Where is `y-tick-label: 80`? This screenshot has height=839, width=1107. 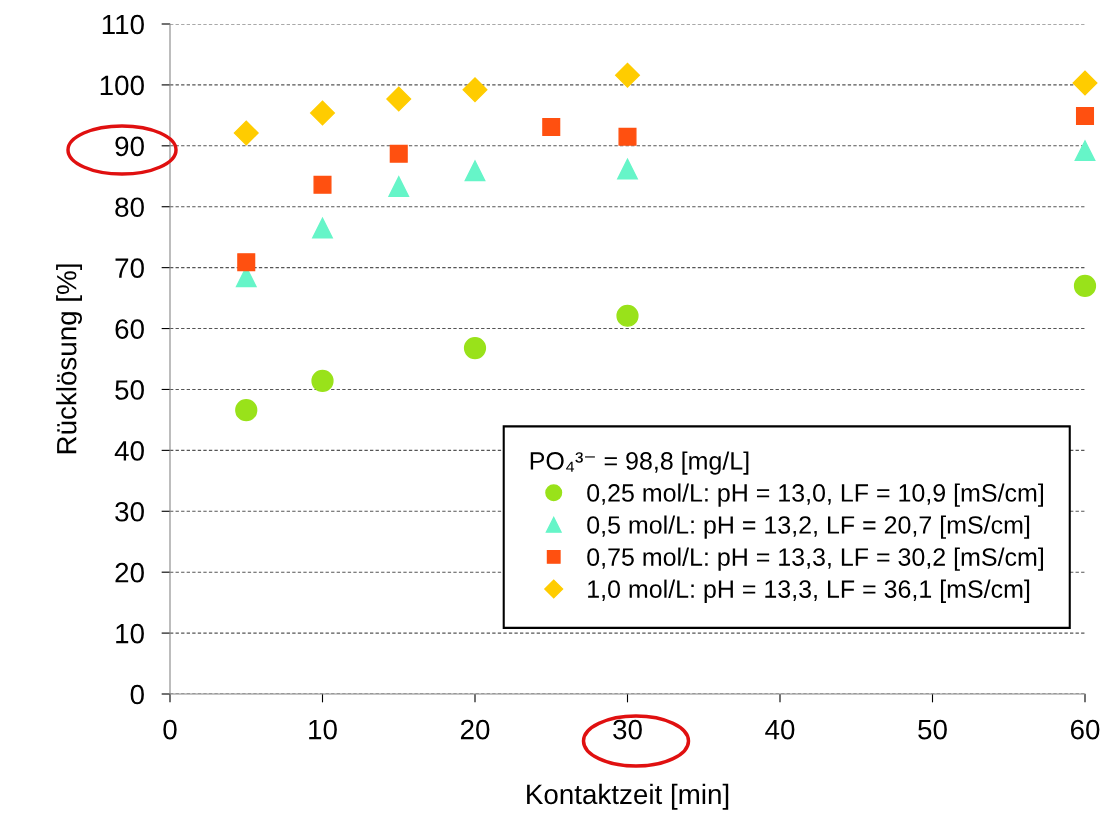
y-tick-label: 80 is located at coordinates (129, 207).